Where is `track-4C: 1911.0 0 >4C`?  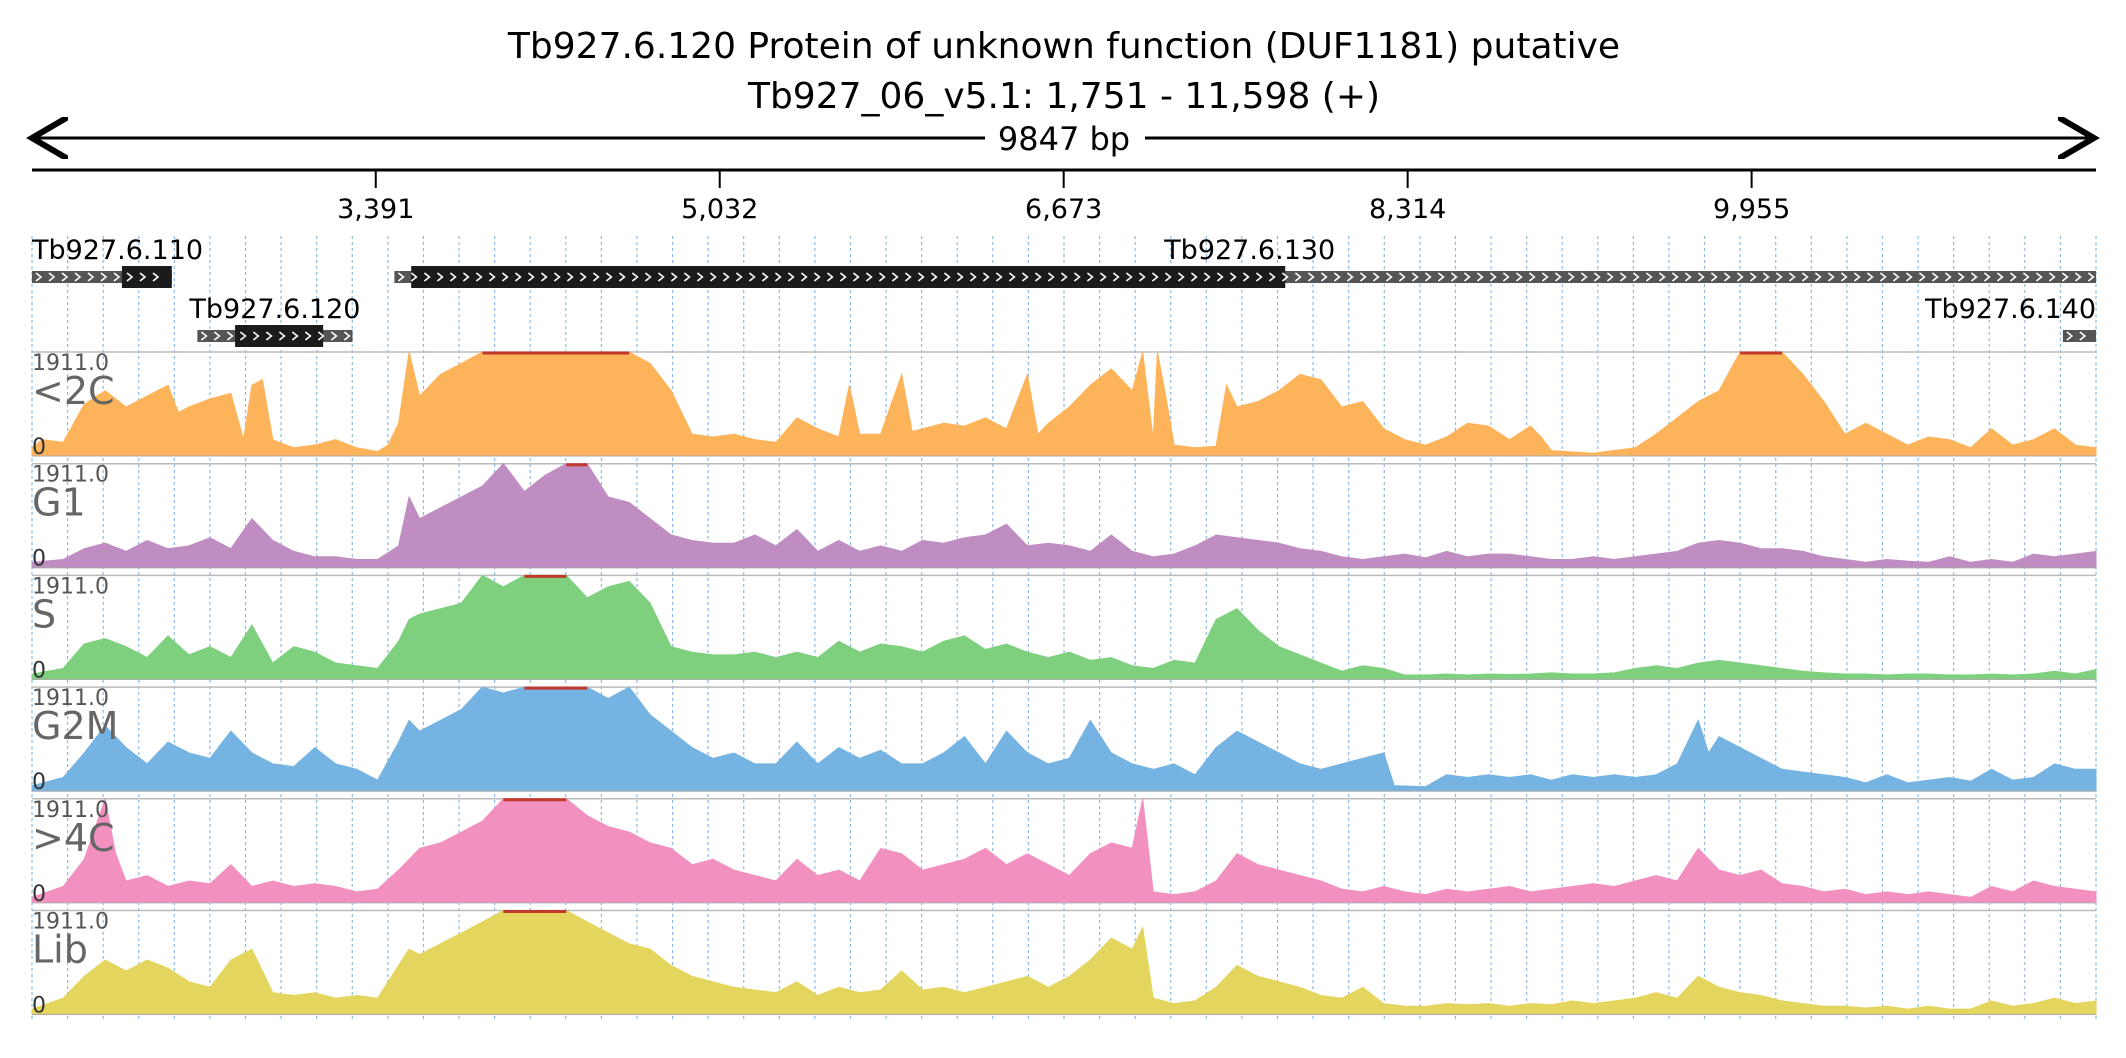 track-4C: 1911.0 0 >4C is located at coordinates (1064, 851).